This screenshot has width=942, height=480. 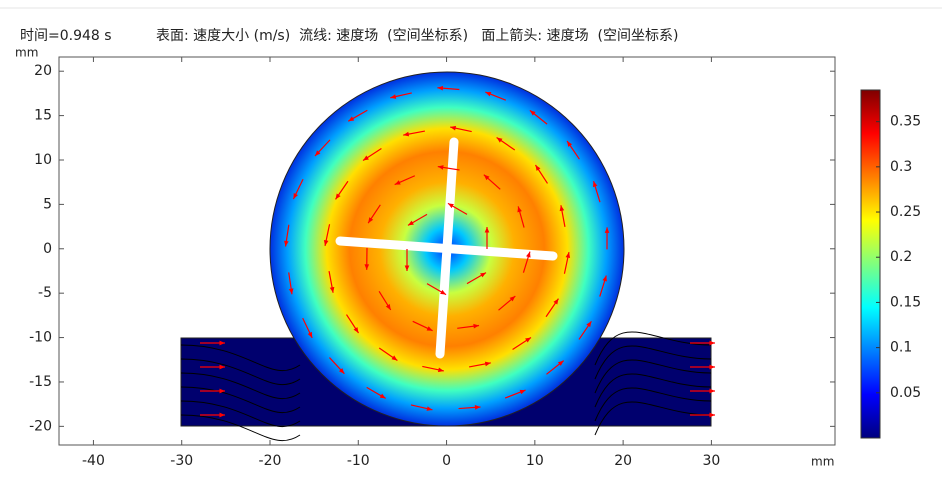 What do you see at coordinates (43, 71) in the screenshot?
I see `y-tick-label: 20` at bounding box center [43, 71].